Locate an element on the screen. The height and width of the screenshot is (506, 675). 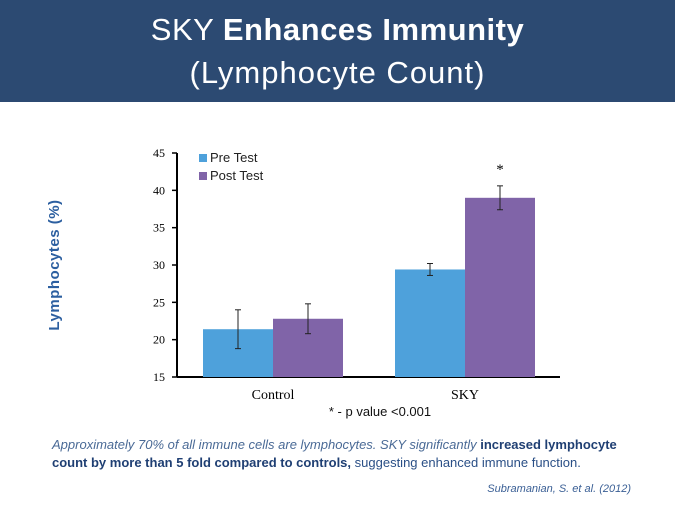
bar-post-test-sky is located at coordinates (500, 287).